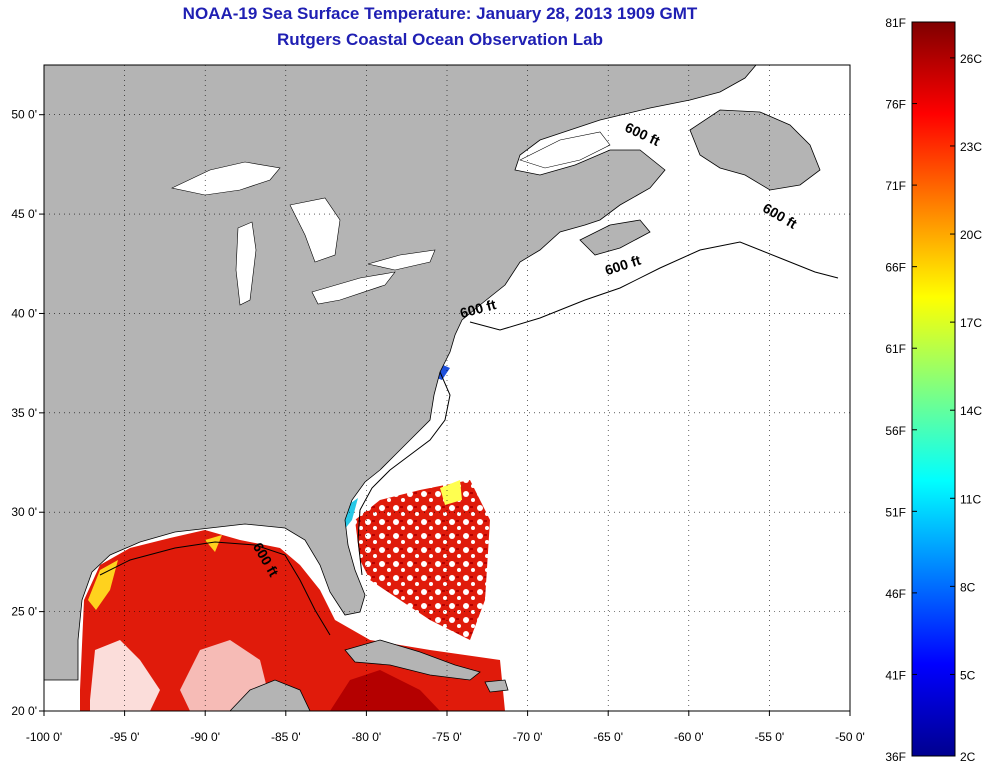 This screenshot has height=770, width=984. What do you see at coordinates (968, 675) in the screenshot?
I see `colorbar-c-label: 5C` at bounding box center [968, 675].